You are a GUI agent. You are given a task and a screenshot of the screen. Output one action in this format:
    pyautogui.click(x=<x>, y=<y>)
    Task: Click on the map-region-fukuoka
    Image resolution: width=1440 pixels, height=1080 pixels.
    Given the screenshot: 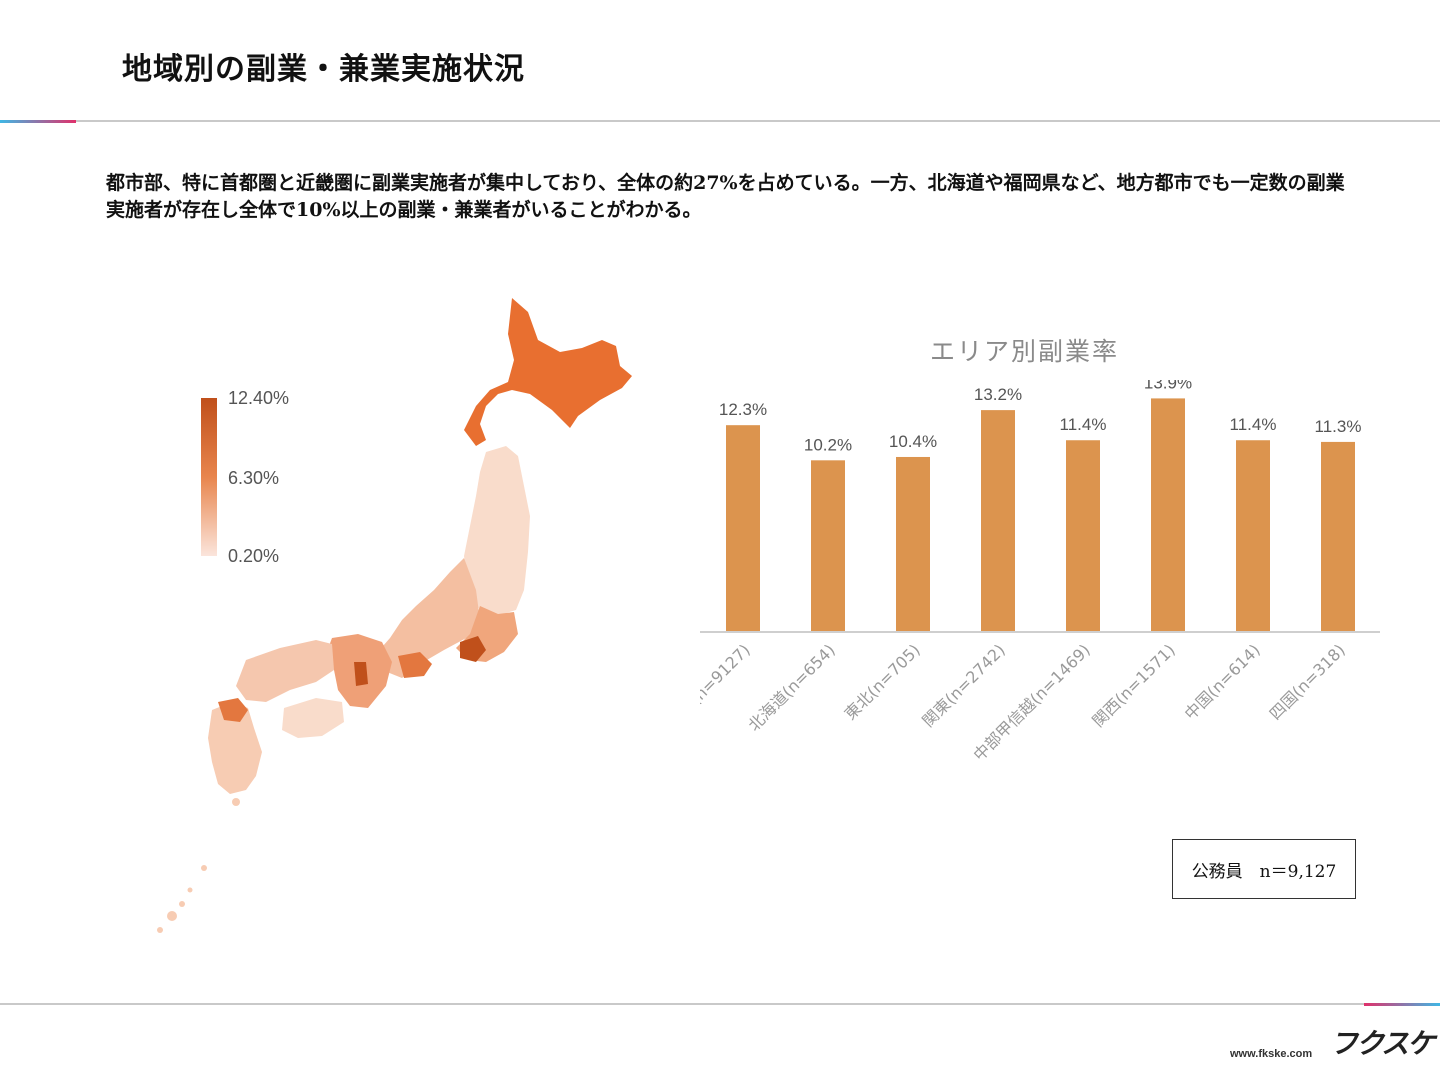 What is the action you would take?
    pyautogui.click(x=233, y=710)
    